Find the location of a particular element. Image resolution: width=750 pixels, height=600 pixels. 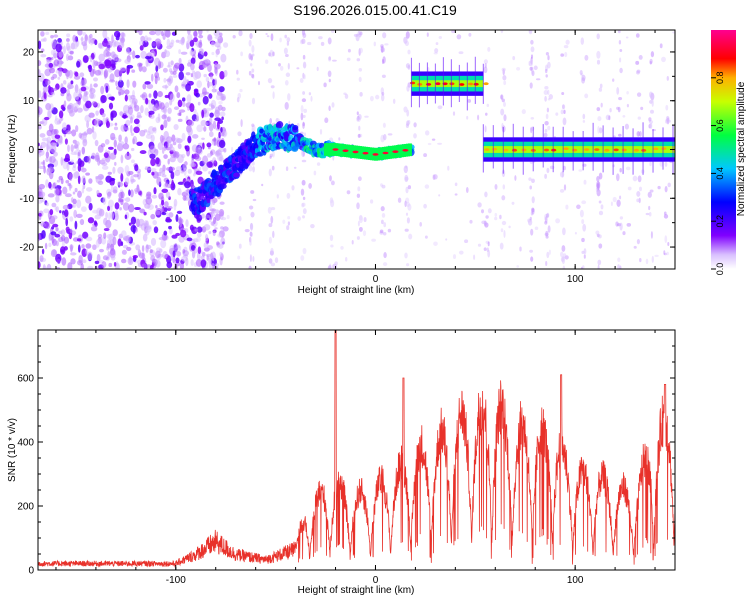

colorbar-tick-label: 0.6 is located at coordinates (720, 125).